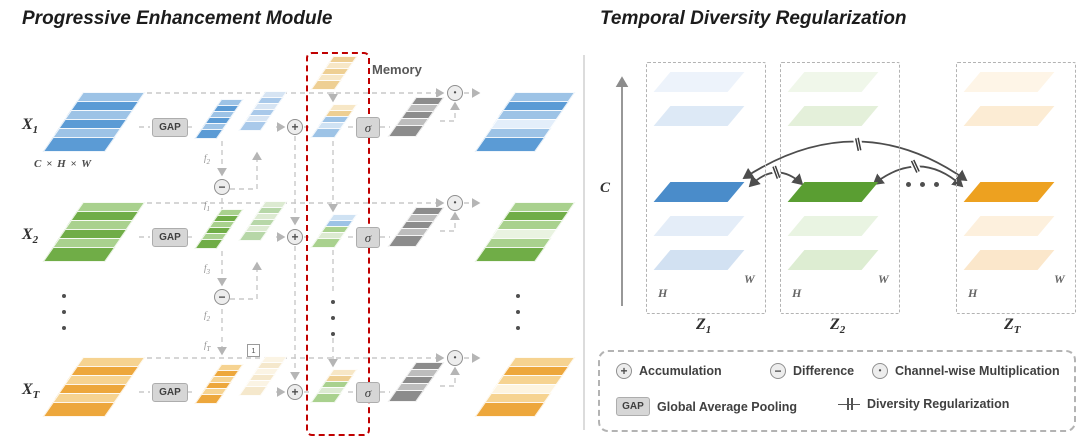 This screenshot has width=1080, height=439. Describe the element at coordinates (605, 188) in the screenshot. I see `c-axis-label: C` at that location.